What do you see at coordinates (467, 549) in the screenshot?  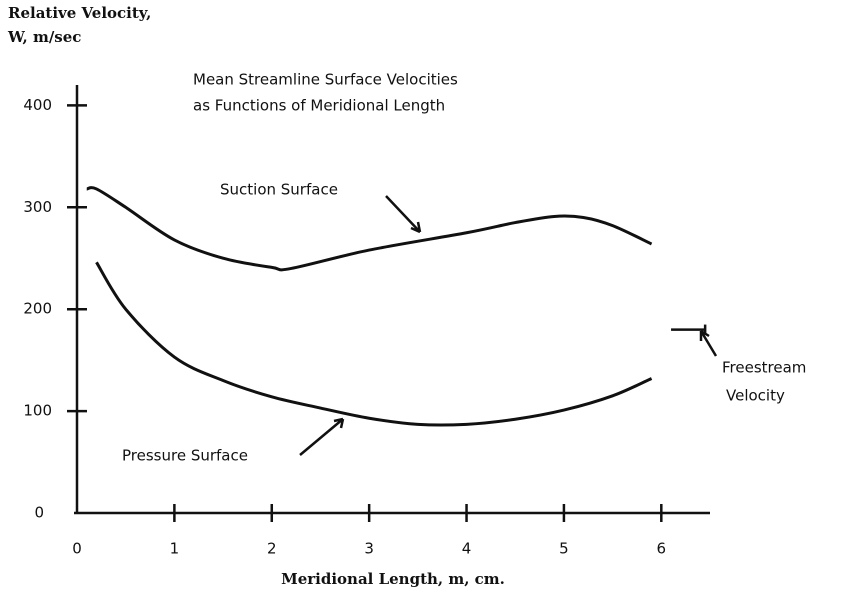 I see `x-tick-label: 4` at bounding box center [467, 549].